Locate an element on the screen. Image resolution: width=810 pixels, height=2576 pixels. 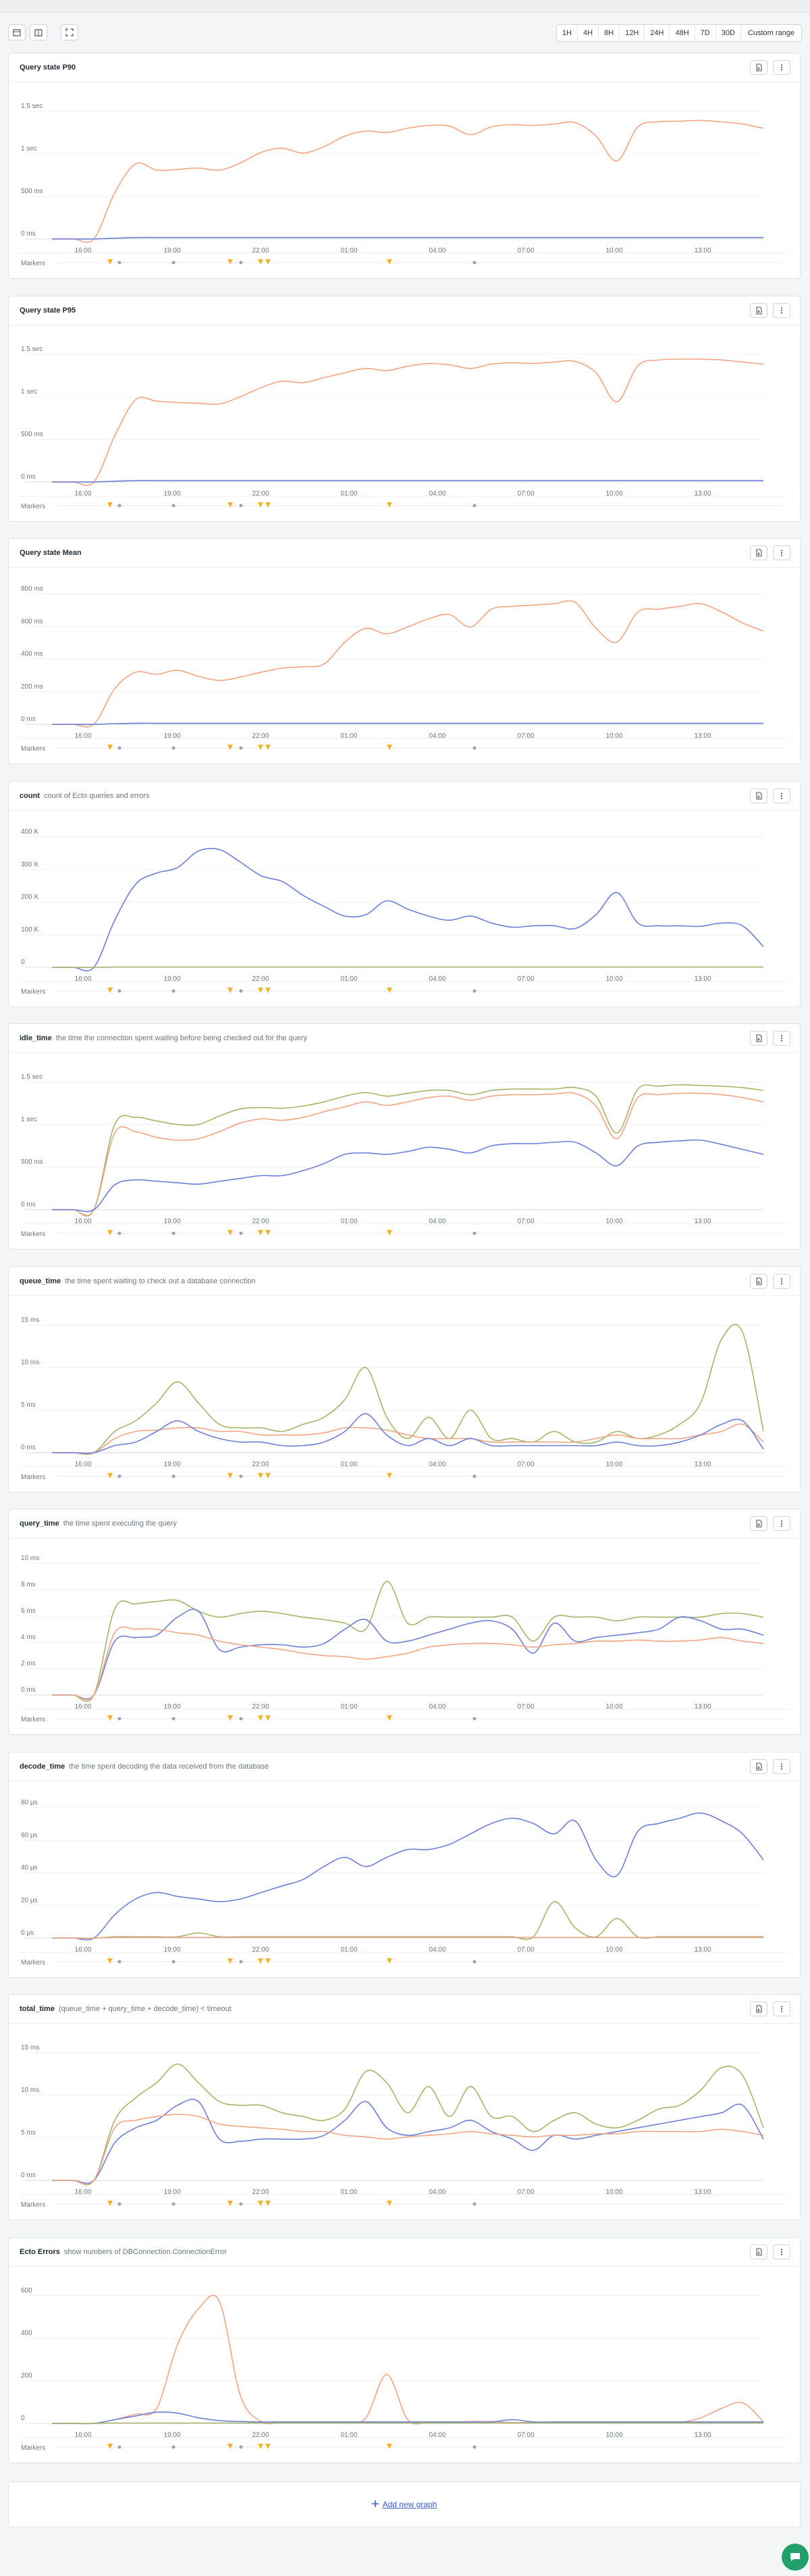
range-button-48h: 48H is located at coordinates (682, 33).